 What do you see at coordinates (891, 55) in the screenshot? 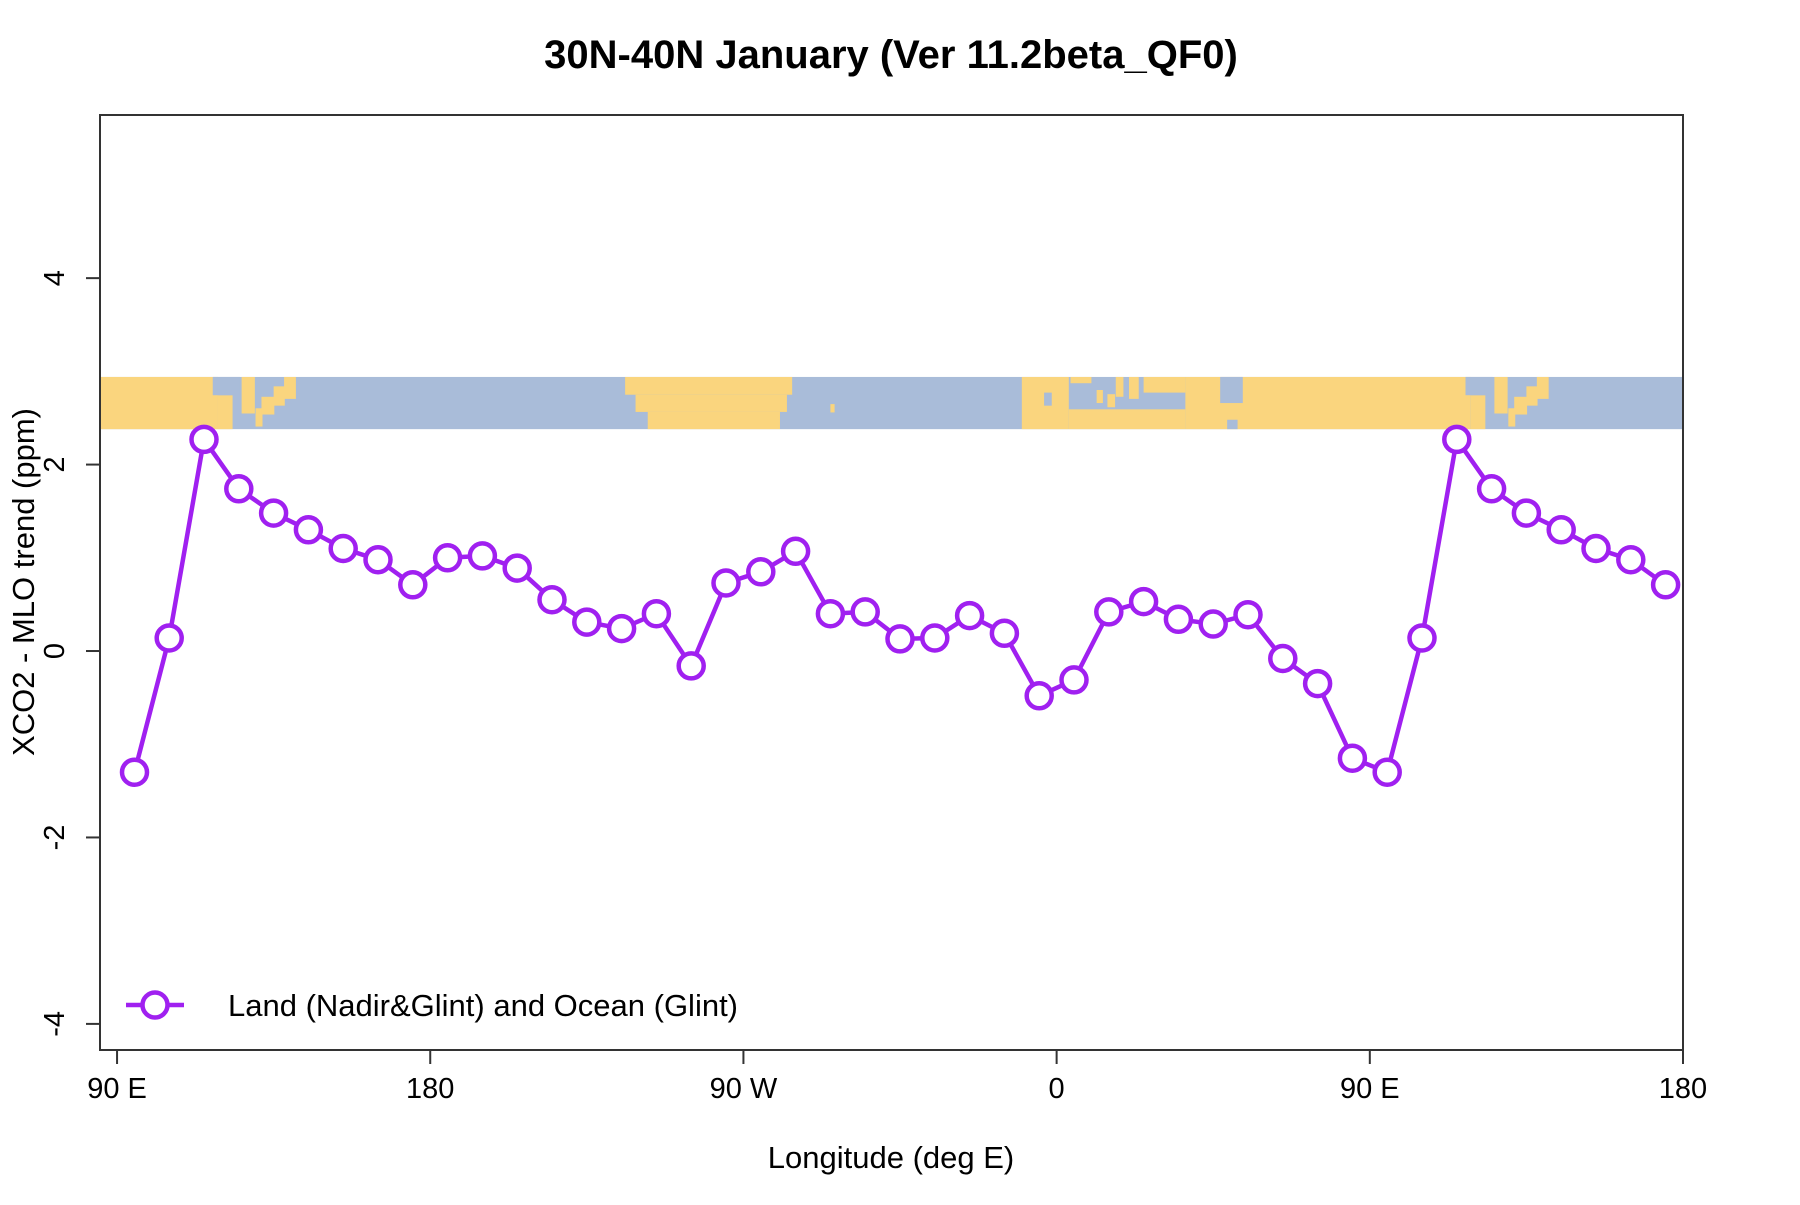
I see `chart-title: 30N-40N January (Ver 11.2beta_QF0)` at bounding box center [891, 55].